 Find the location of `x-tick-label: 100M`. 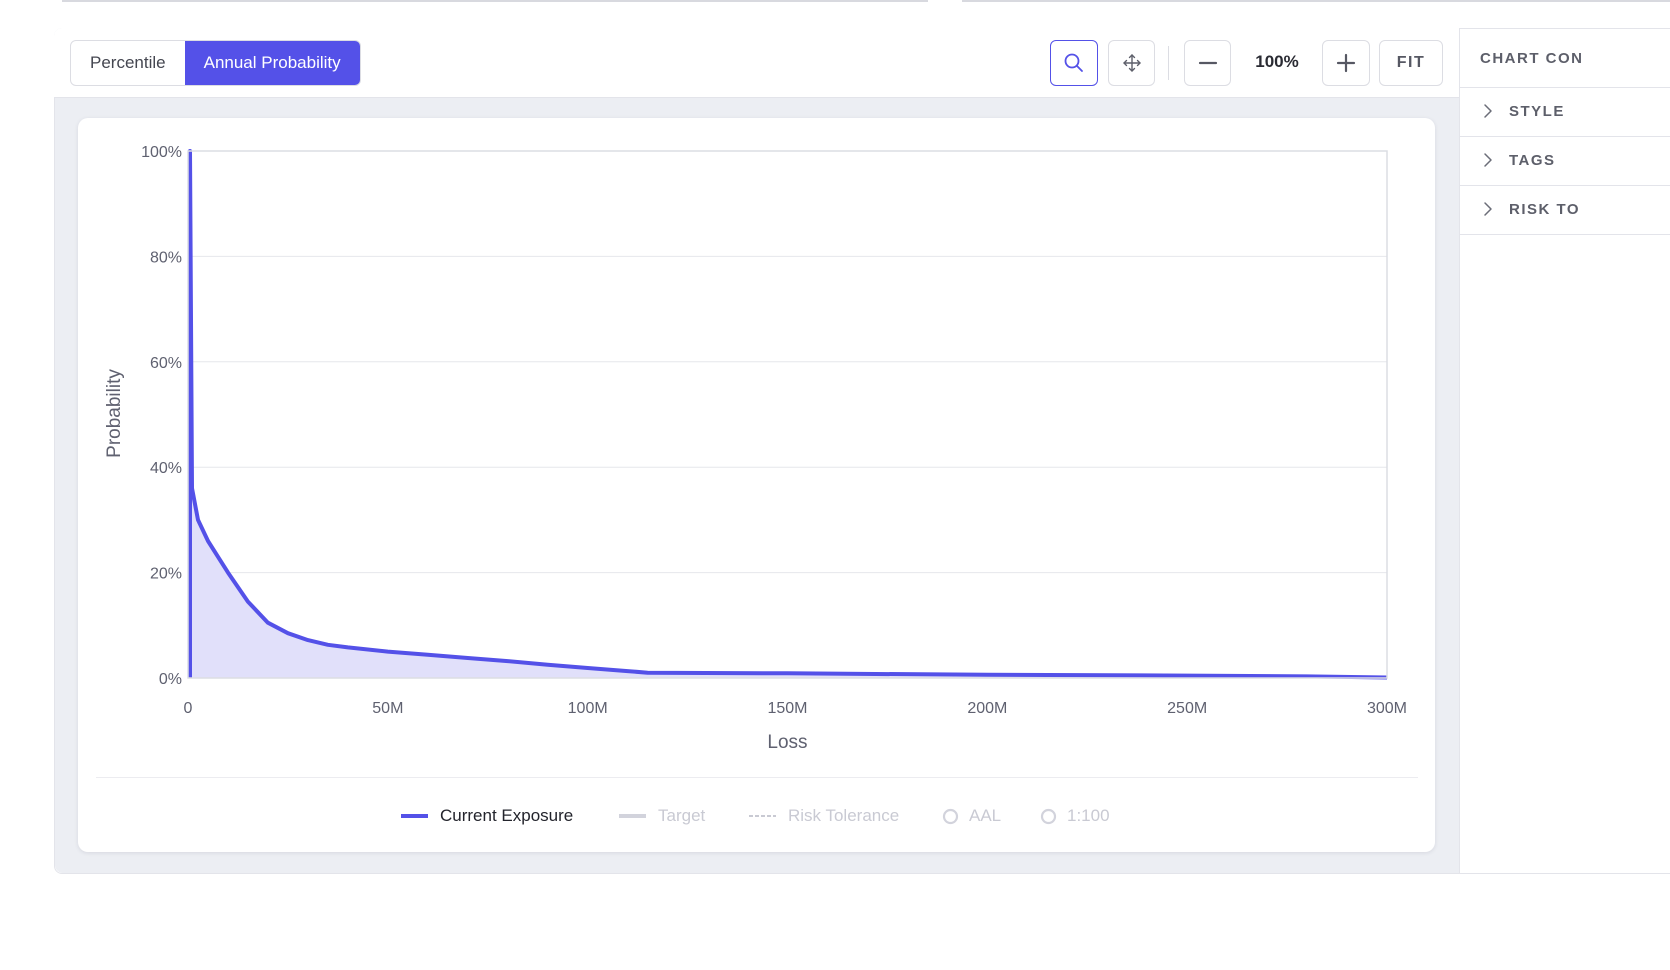

x-tick-label: 100M is located at coordinates (588, 708).